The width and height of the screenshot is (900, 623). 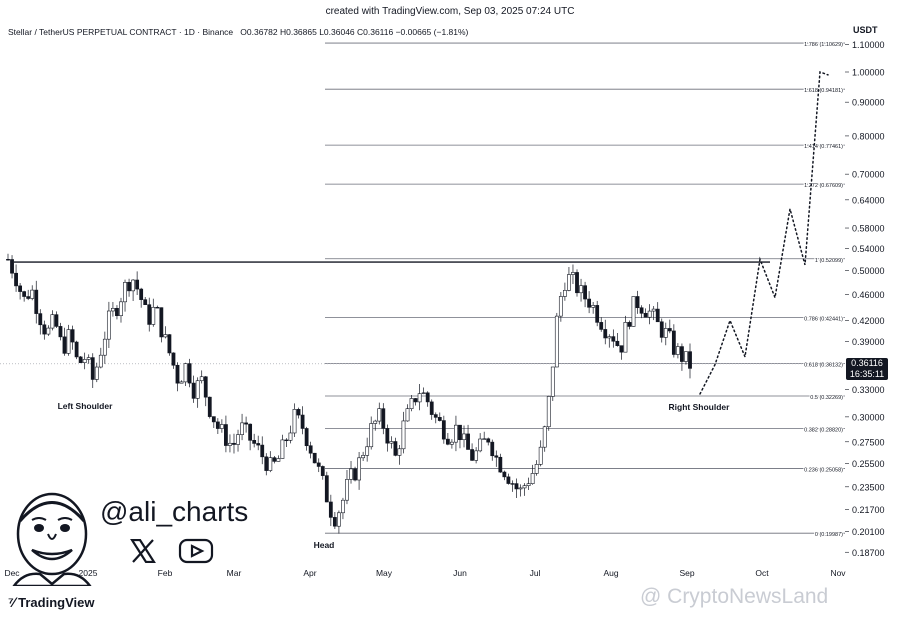 I want to click on price-tick-label: 0.58000, so click(x=868, y=229).